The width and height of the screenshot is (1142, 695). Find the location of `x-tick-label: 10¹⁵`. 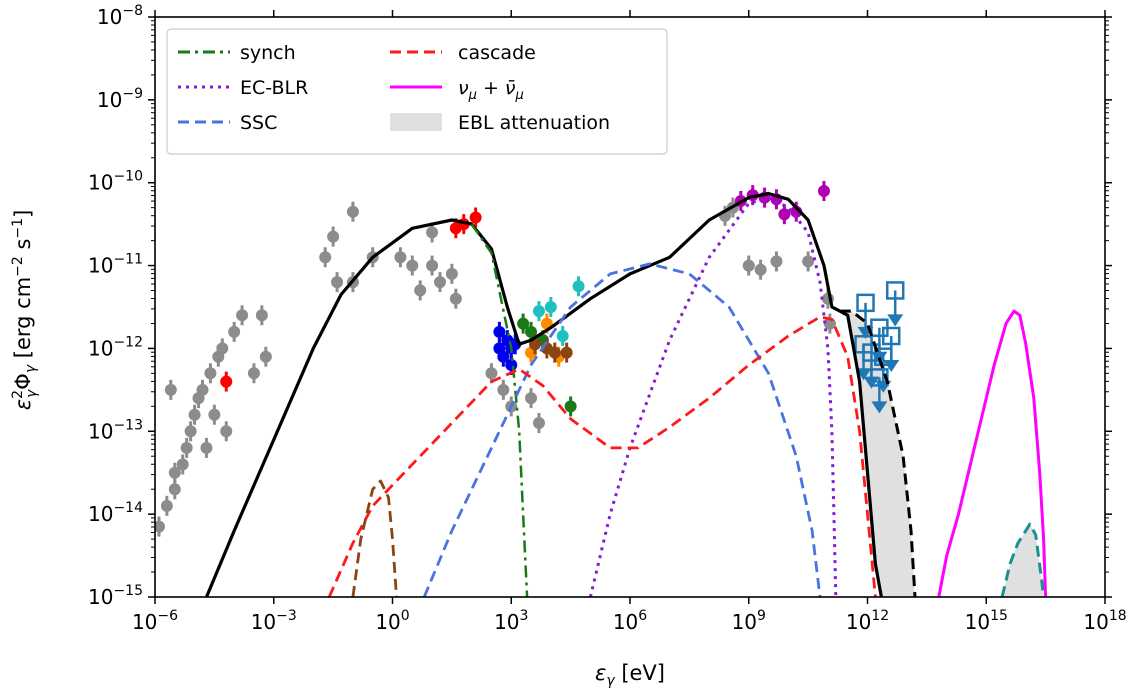

x-tick-label: 10¹⁵ is located at coordinates (986, 621).